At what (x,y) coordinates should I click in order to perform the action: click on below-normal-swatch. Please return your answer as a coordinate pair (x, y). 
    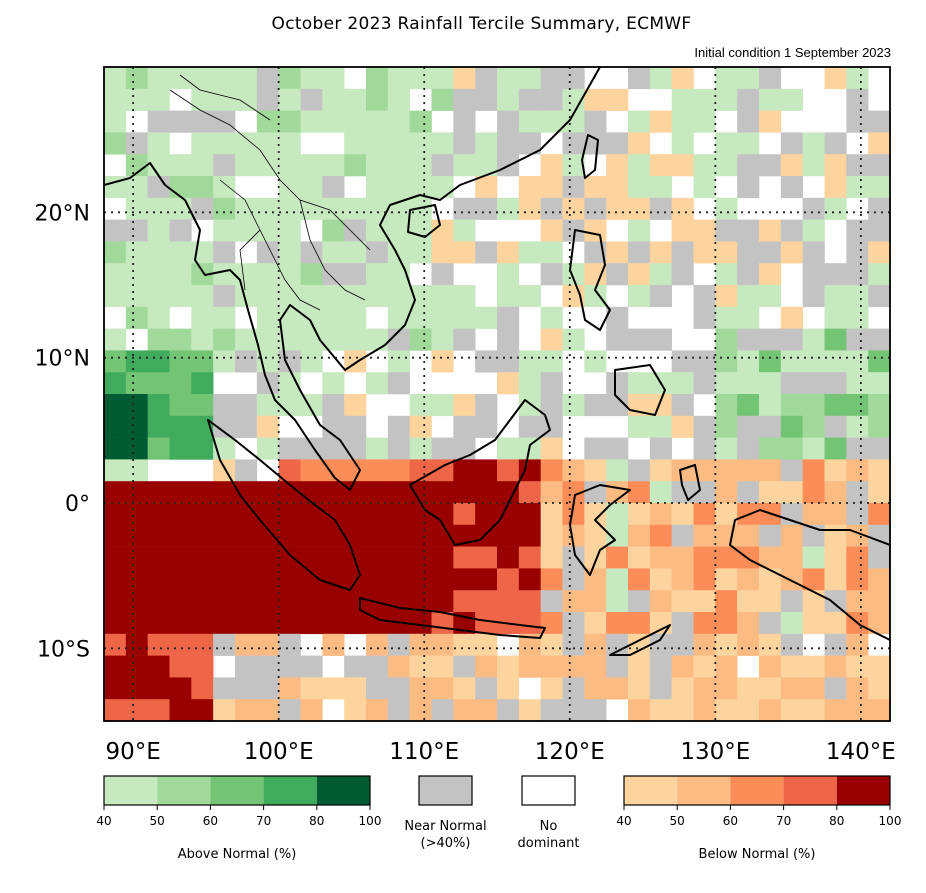
    Looking at the image, I should click on (757, 790).